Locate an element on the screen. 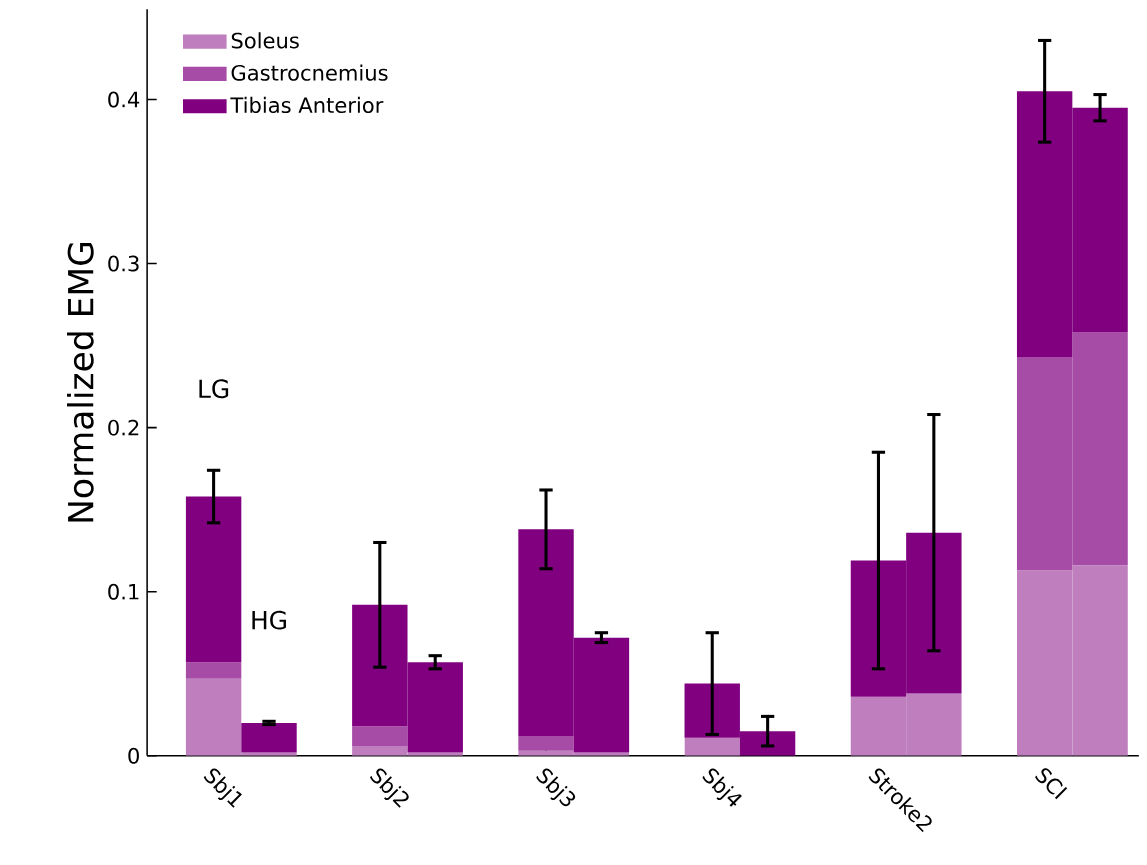 The width and height of the screenshot is (1147, 865). y-tick-label: 0.4 is located at coordinates (124, 99).